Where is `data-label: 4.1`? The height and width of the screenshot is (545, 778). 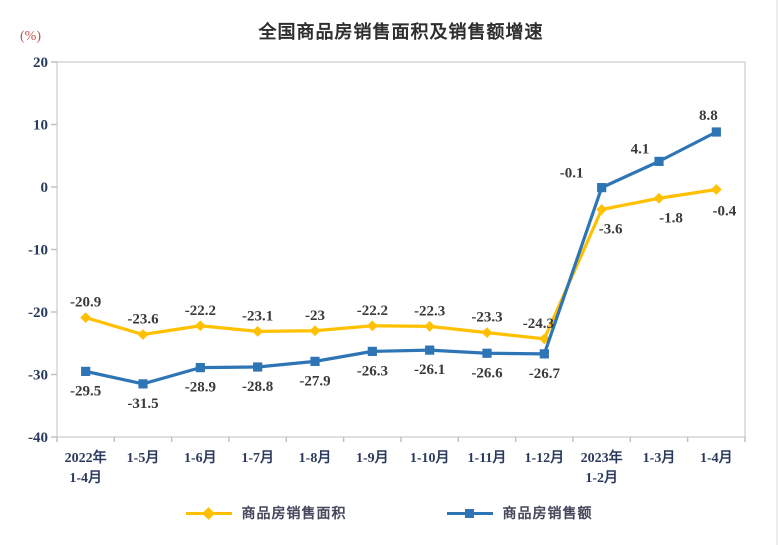
data-label: 4.1 is located at coordinates (640, 149).